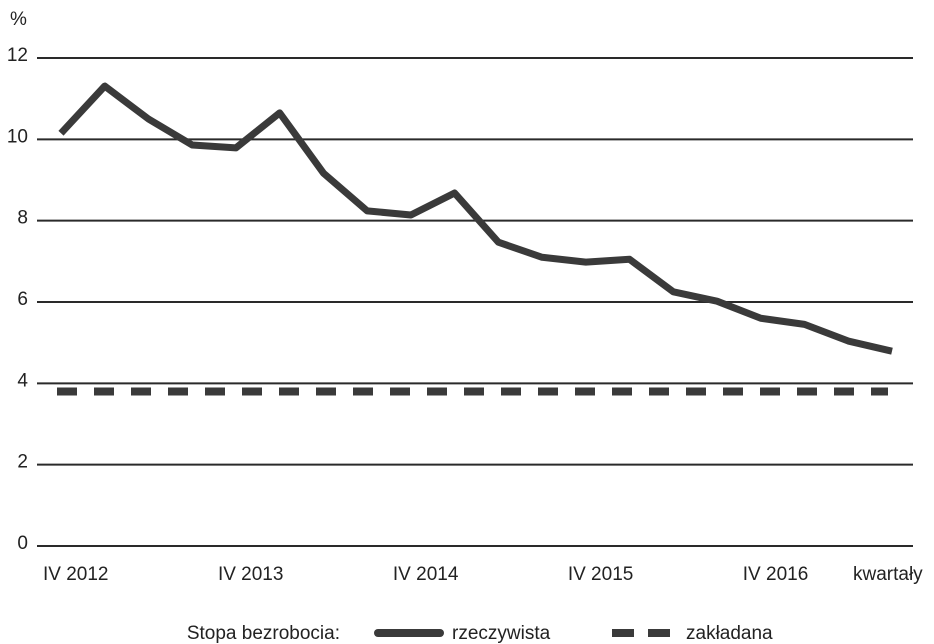  What do you see at coordinates (17, 55) in the screenshot?
I see `y-tick-label: 12` at bounding box center [17, 55].